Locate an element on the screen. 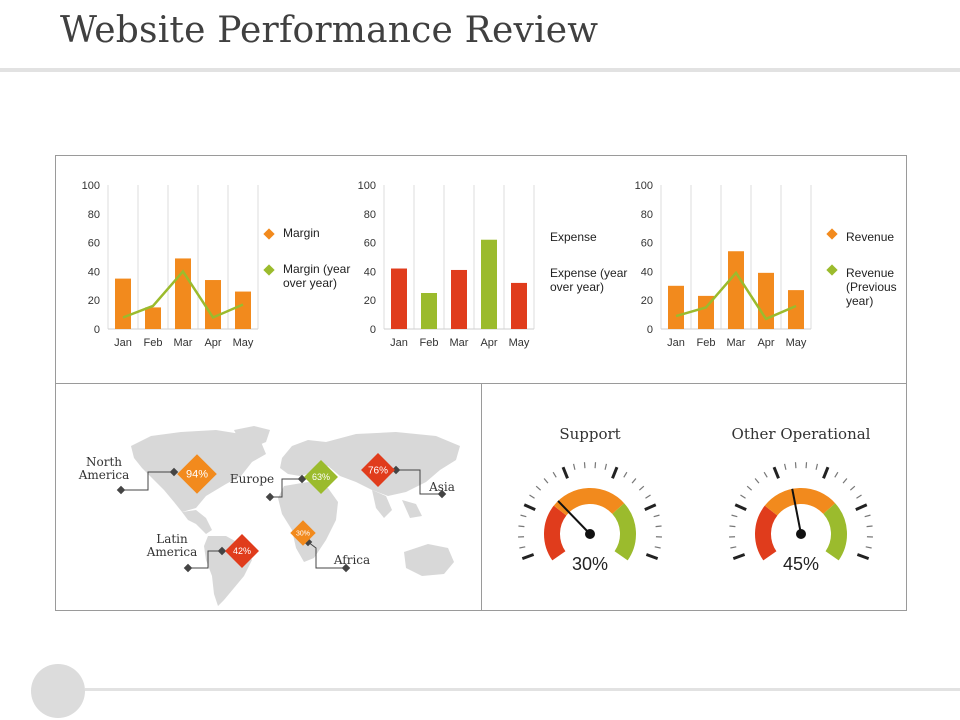 The width and height of the screenshot is (960, 720). page-title: Website Performance Review is located at coordinates (329, 30).